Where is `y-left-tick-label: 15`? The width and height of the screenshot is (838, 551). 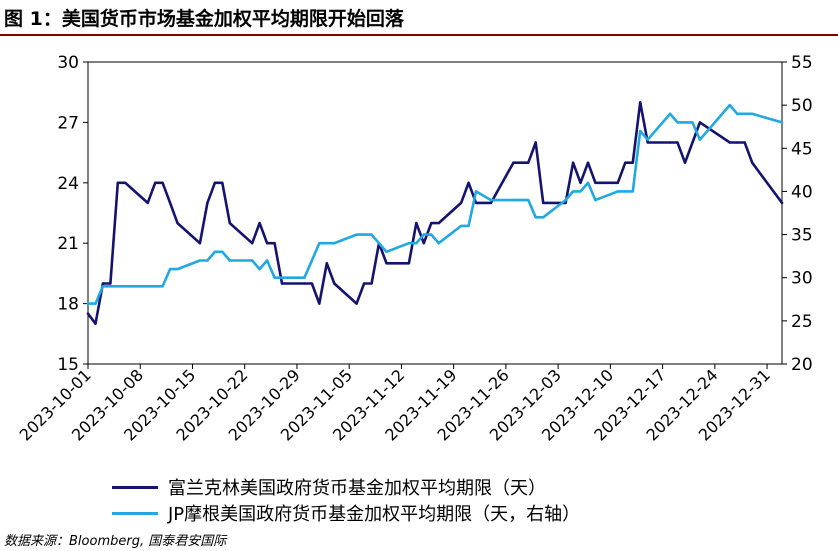
y-left-tick-label: 15 is located at coordinates (68, 365).